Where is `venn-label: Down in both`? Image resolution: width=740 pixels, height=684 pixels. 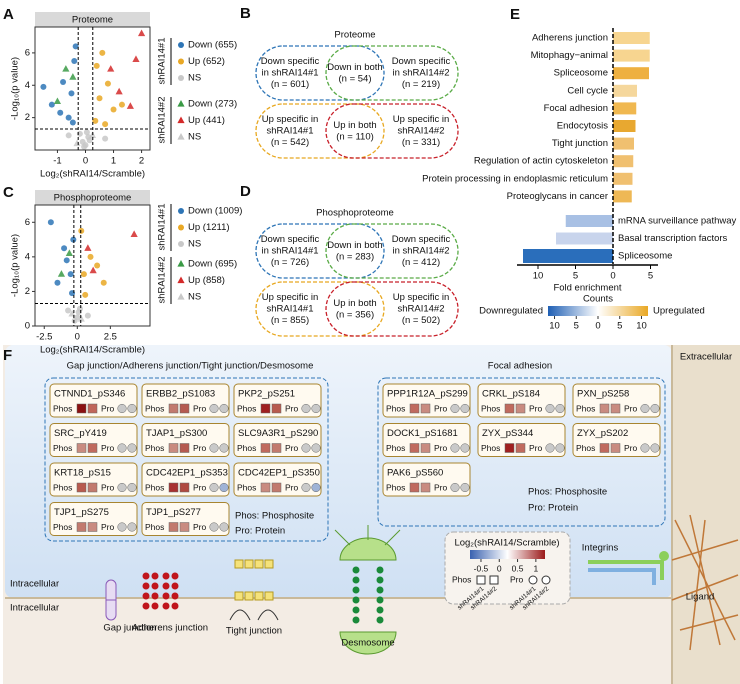
venn-label: Down in both is located at coordinates (354, 245).